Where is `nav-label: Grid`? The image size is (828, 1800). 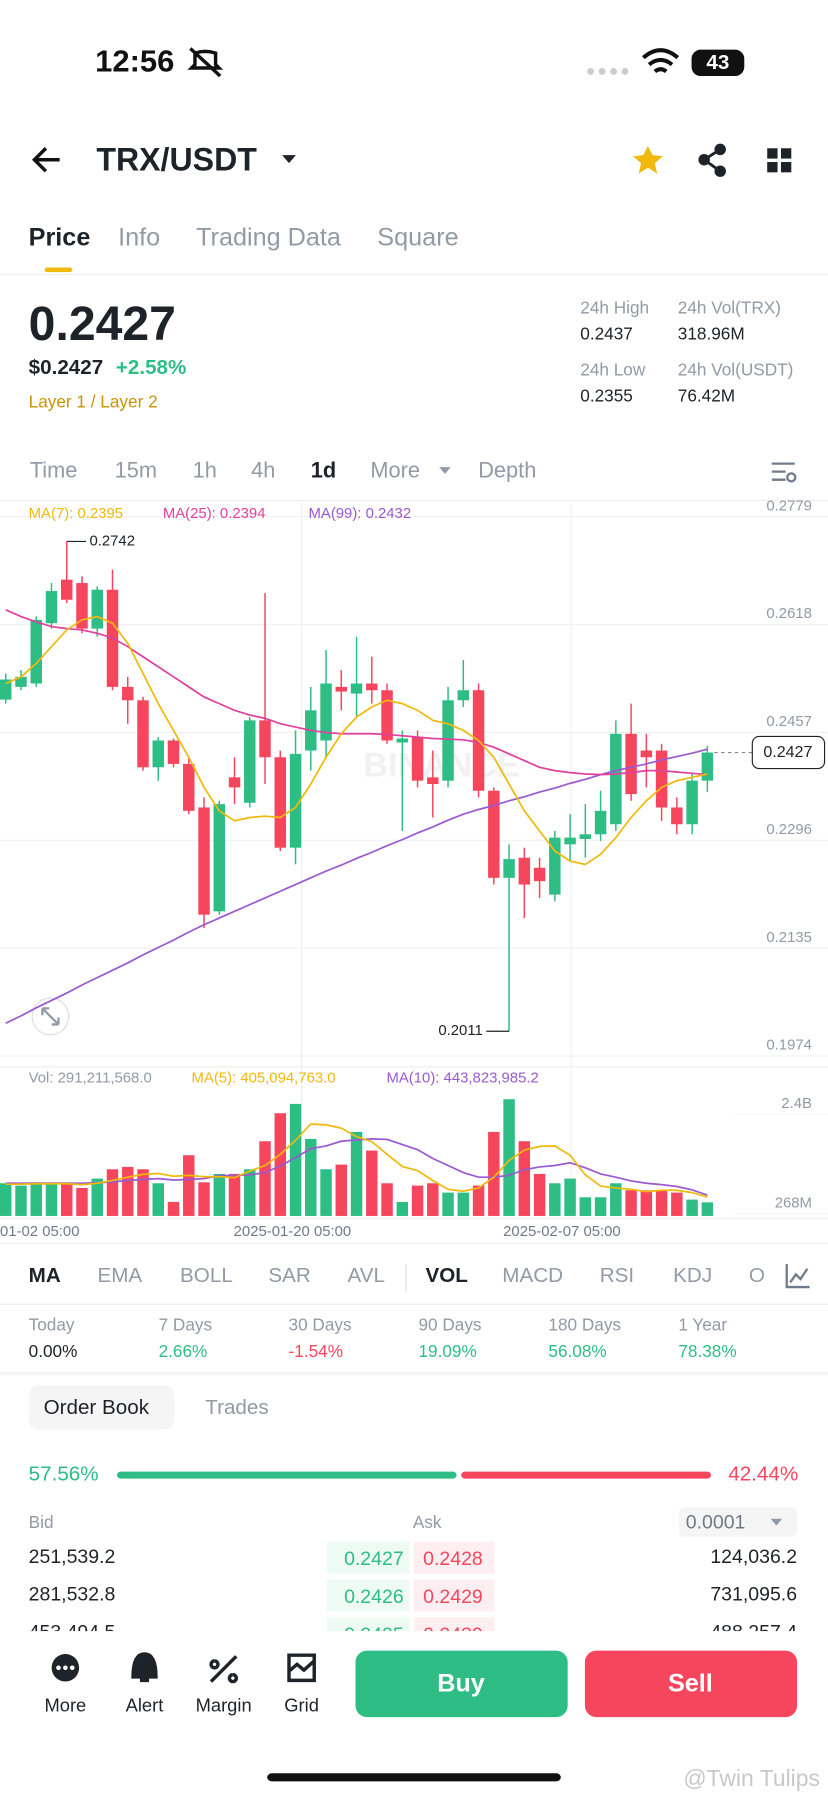
nav-label: Grid is located at coordinates (301, 1705).